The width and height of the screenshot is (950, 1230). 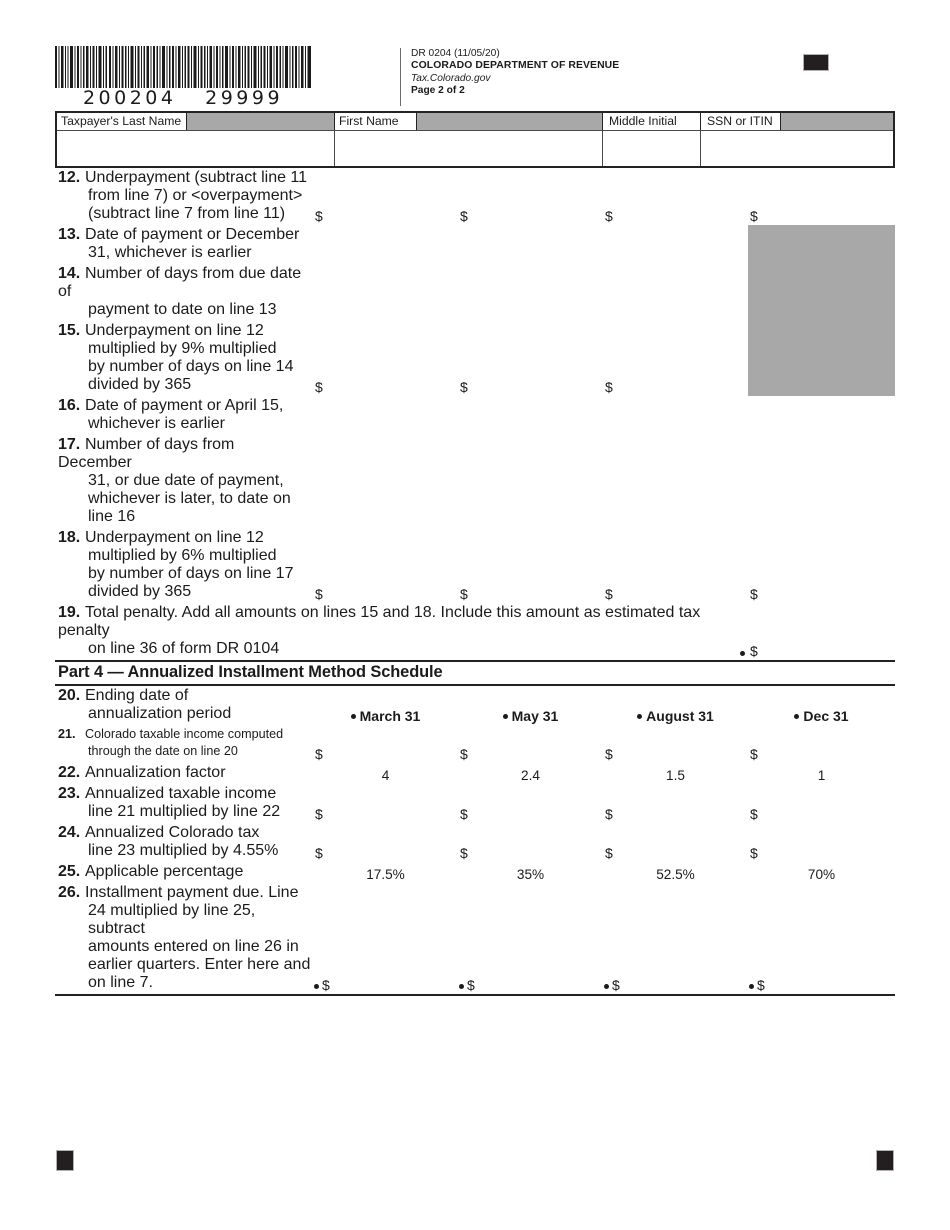 I want to click on line-16-col3, so click(x=675, y=415).